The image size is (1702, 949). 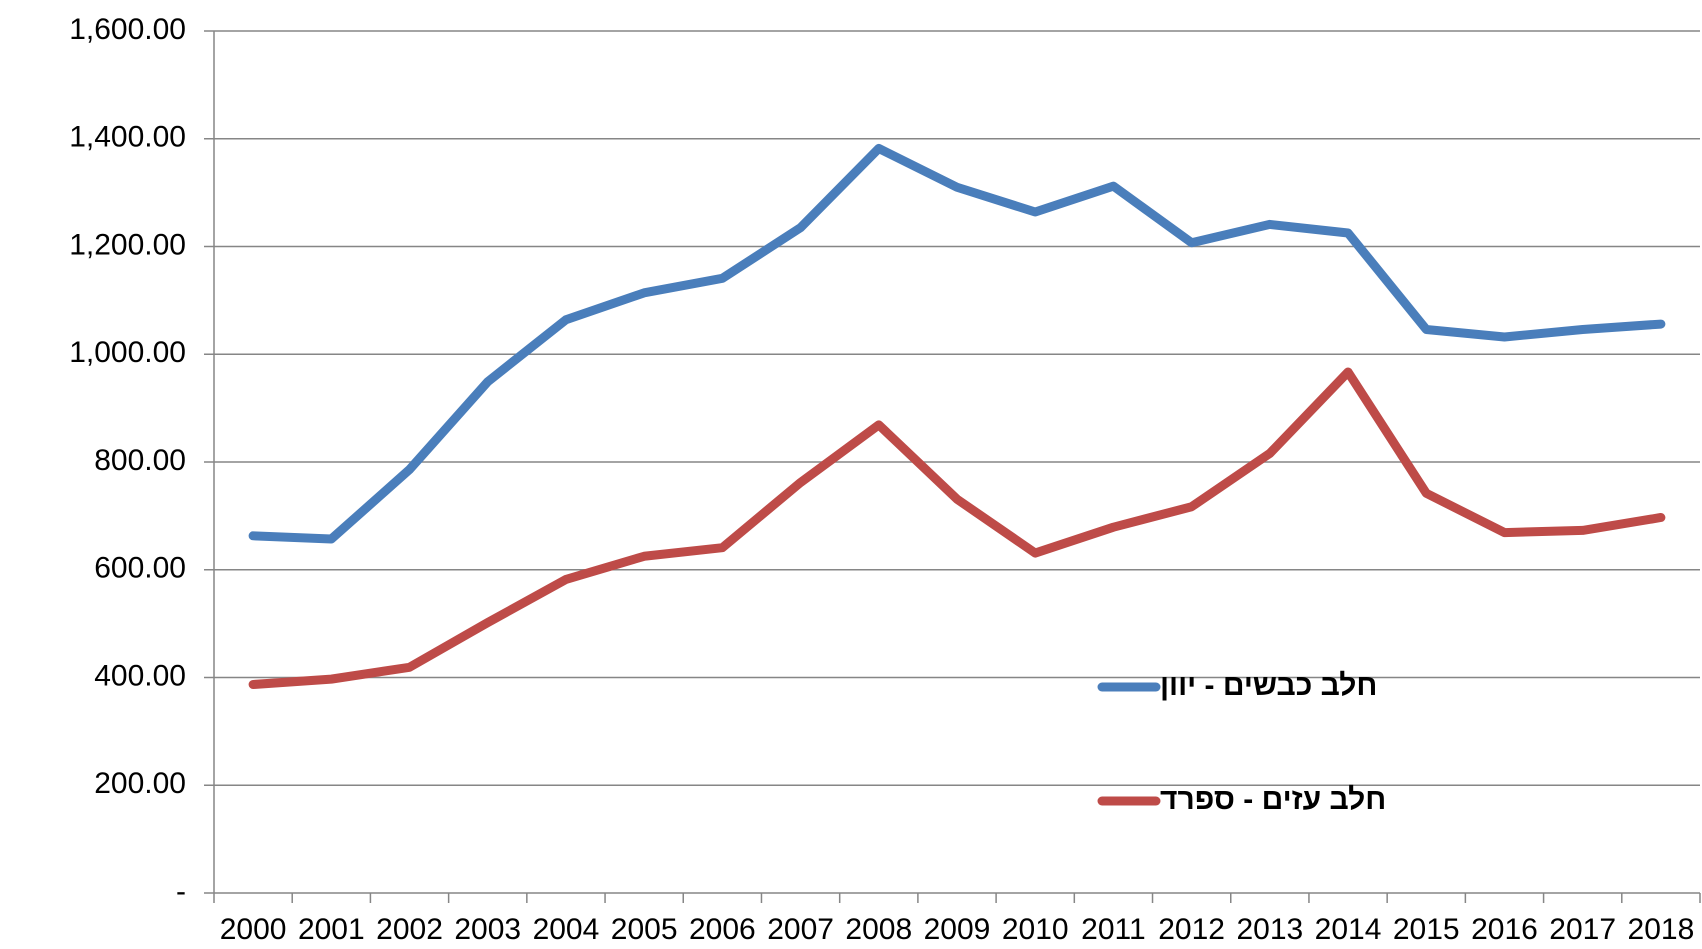 I want to click on y-tick-label: 600.00, so click(x=140, y=568).